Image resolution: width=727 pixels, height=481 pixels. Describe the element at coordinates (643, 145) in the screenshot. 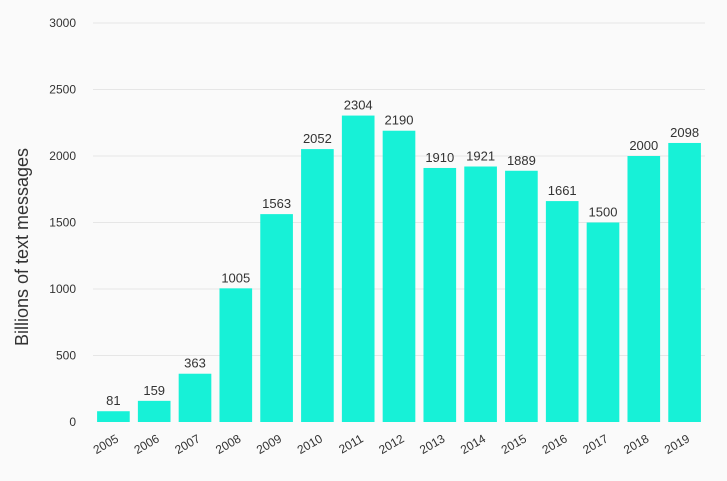

I see `data-label-2018: 2000` at that location.